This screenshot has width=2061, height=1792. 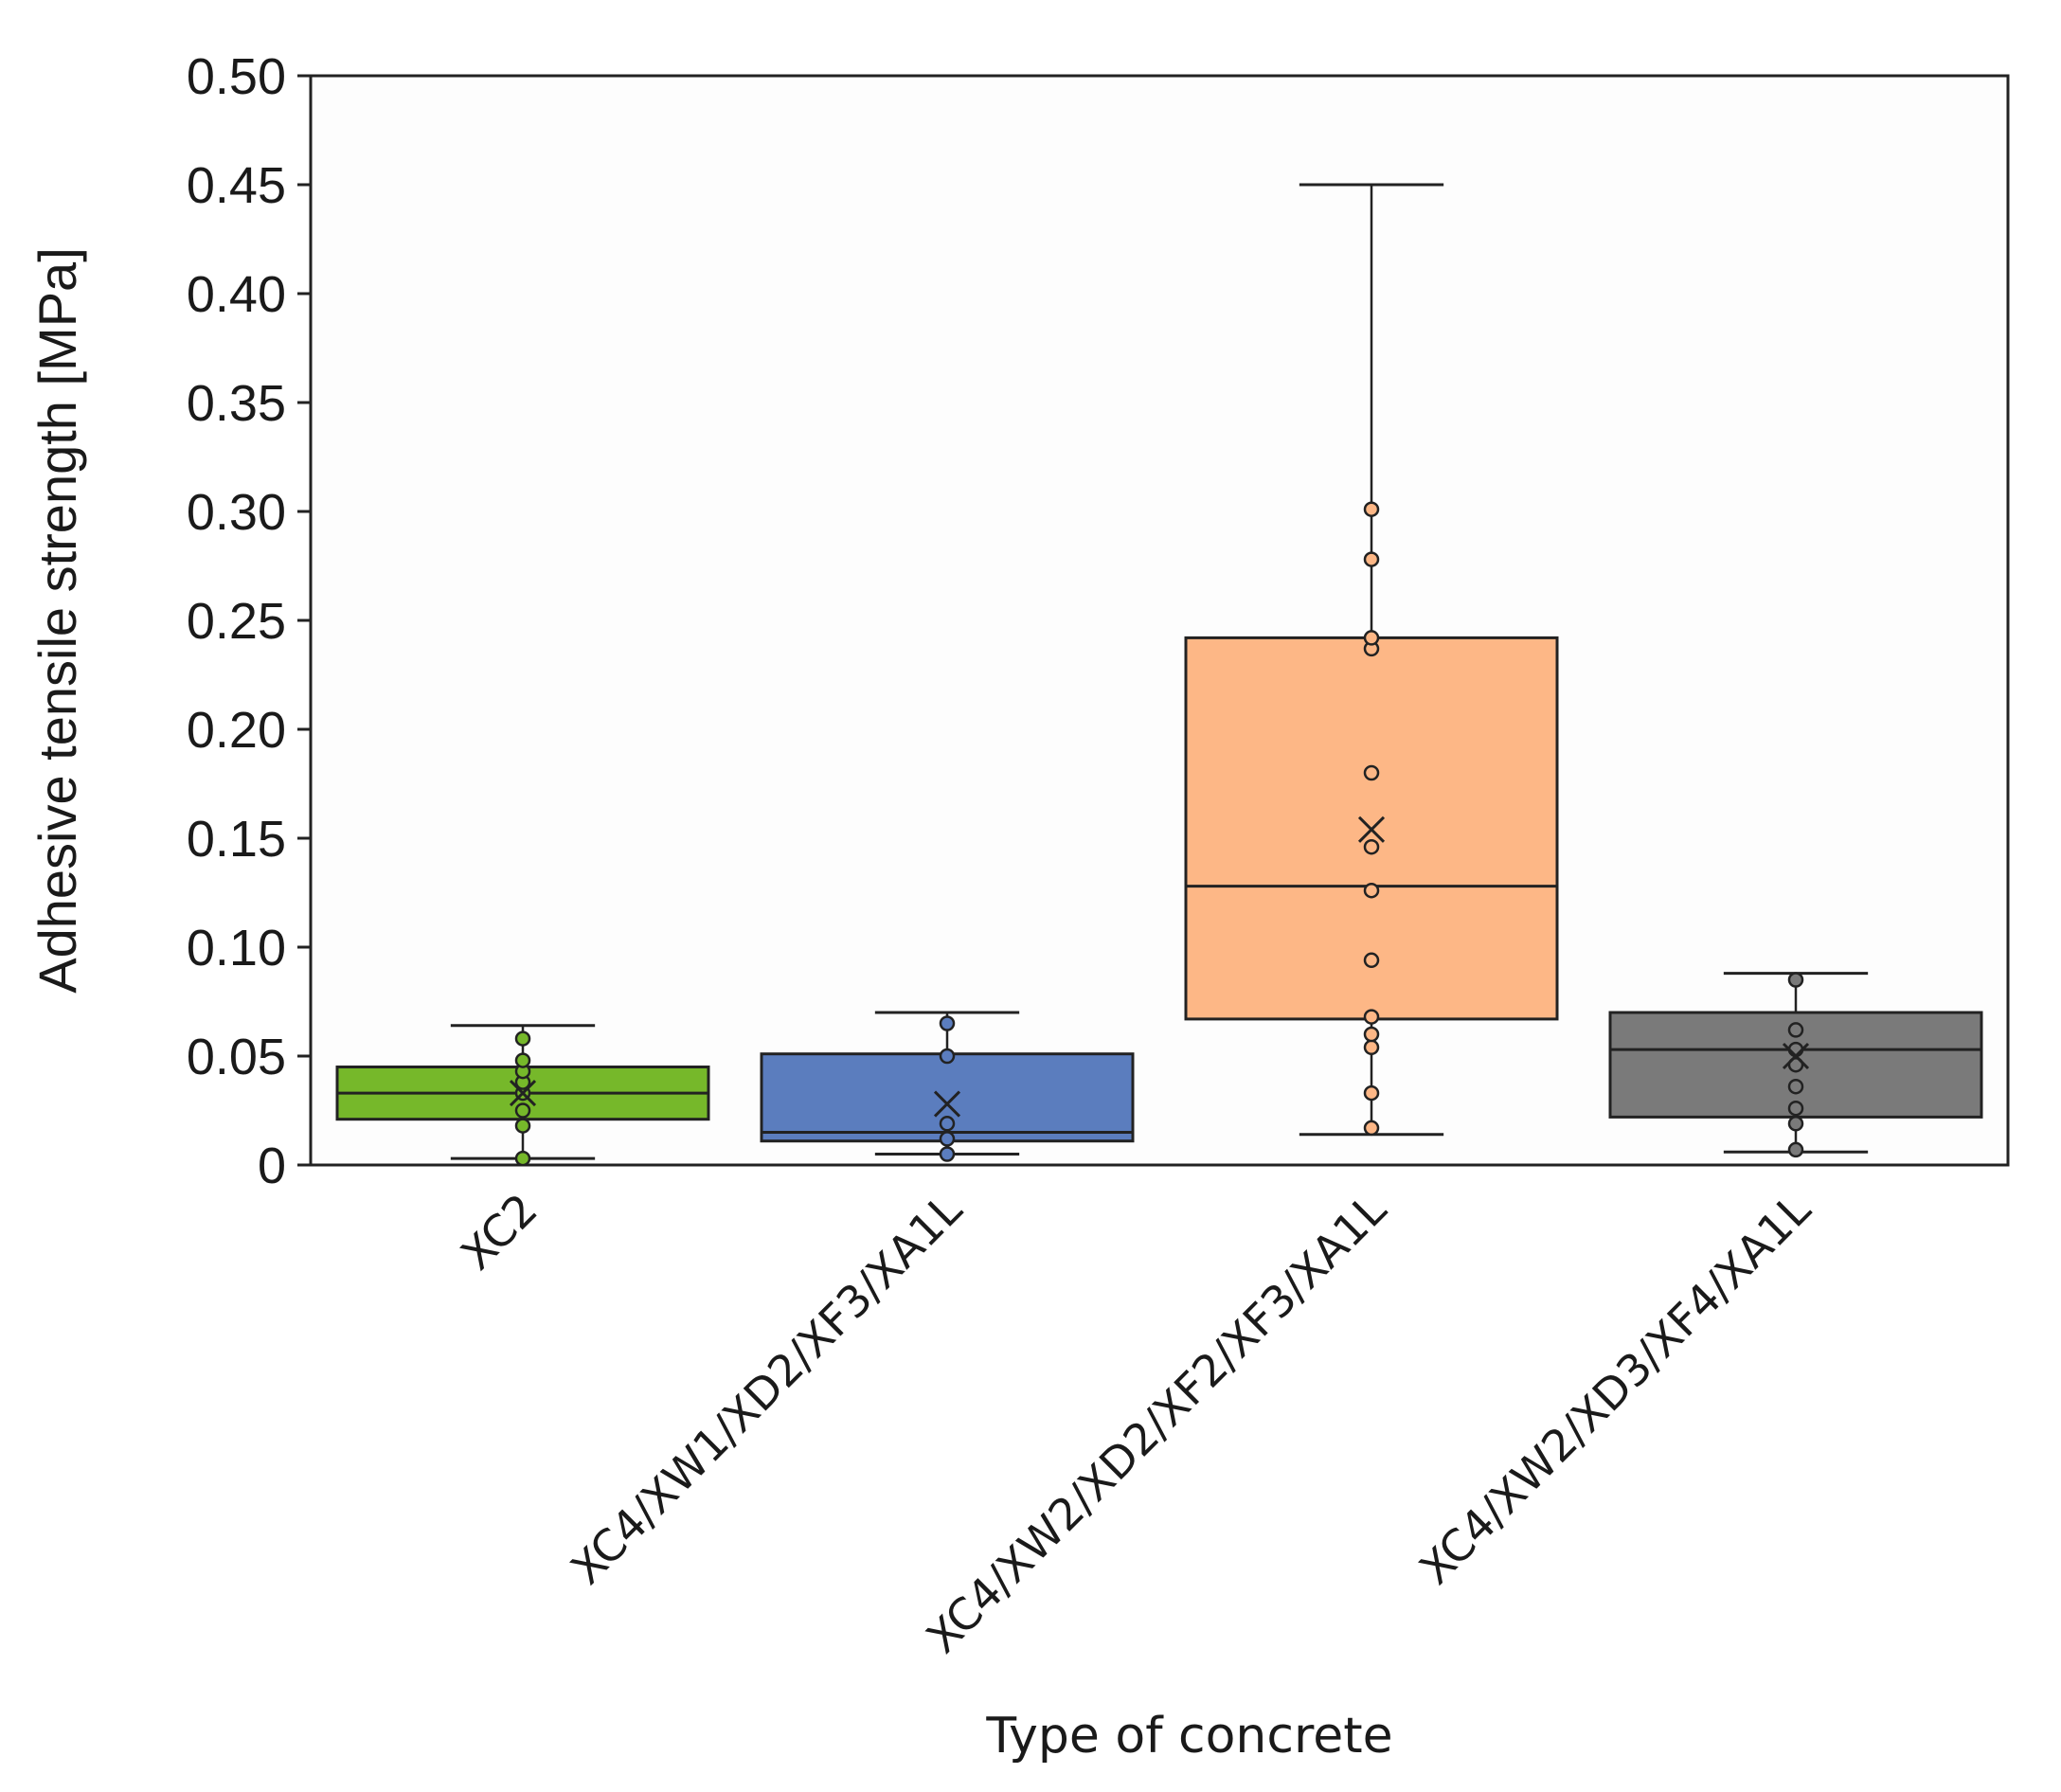 I want to click on y-tick-label: 0.40, so click(x=237, y=294).